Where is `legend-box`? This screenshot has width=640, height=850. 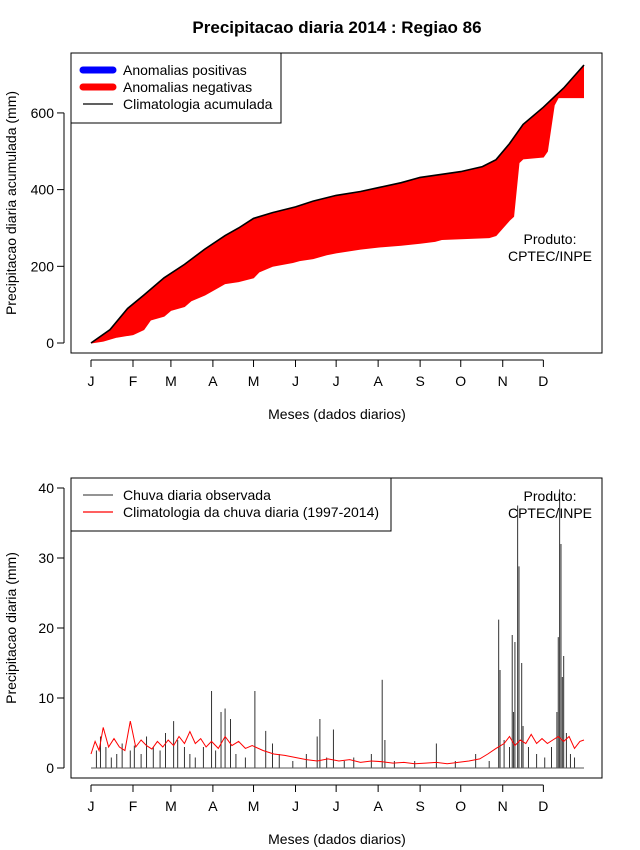 legend-box is located at coordinates (231, 504).